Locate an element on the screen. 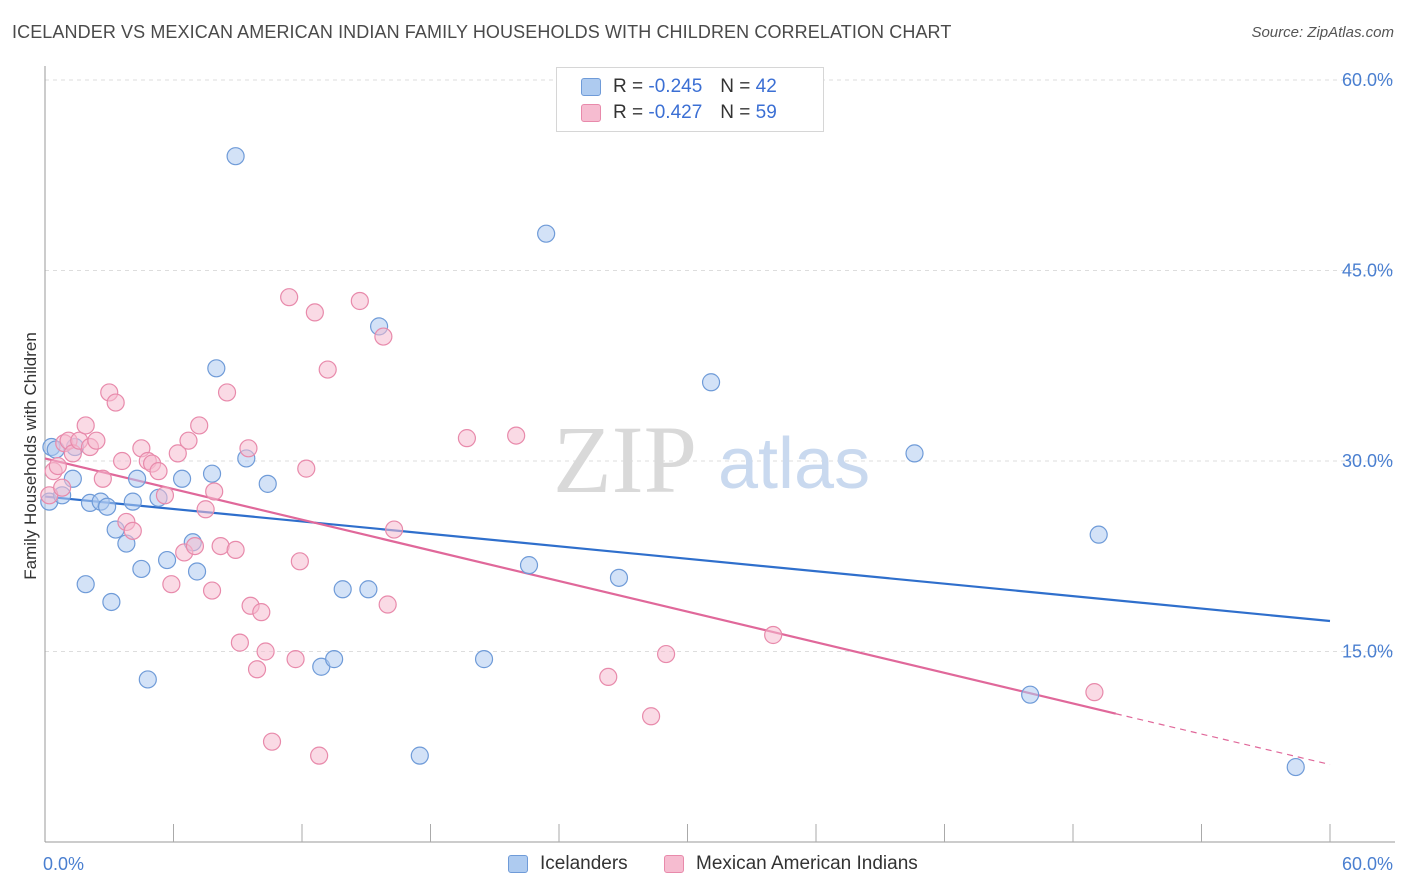  x-tick-label: 0.0% is located at coordinates (63, 864).